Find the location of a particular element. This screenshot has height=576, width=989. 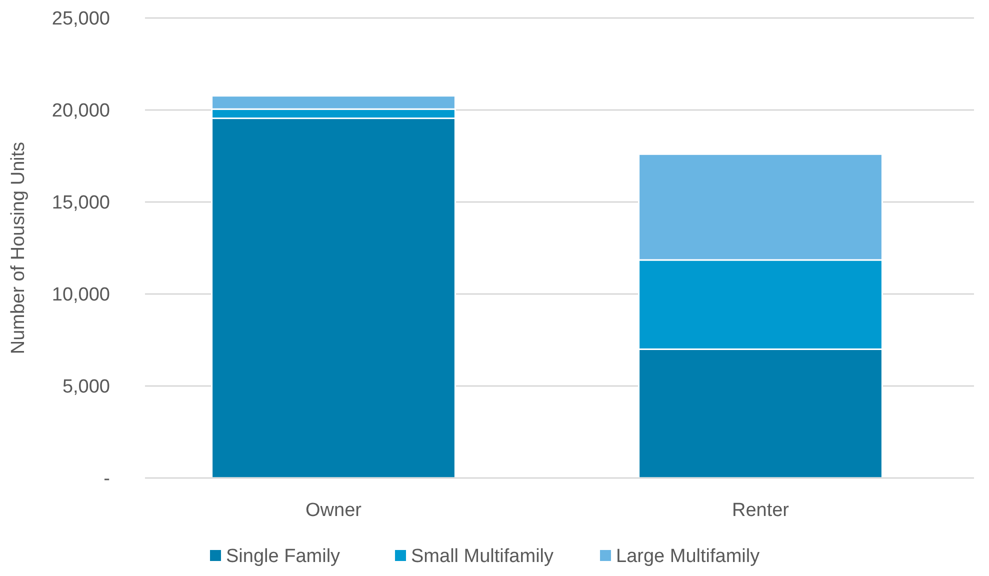

y-tick-label: 10,000 is located at coordinates (81, 295).